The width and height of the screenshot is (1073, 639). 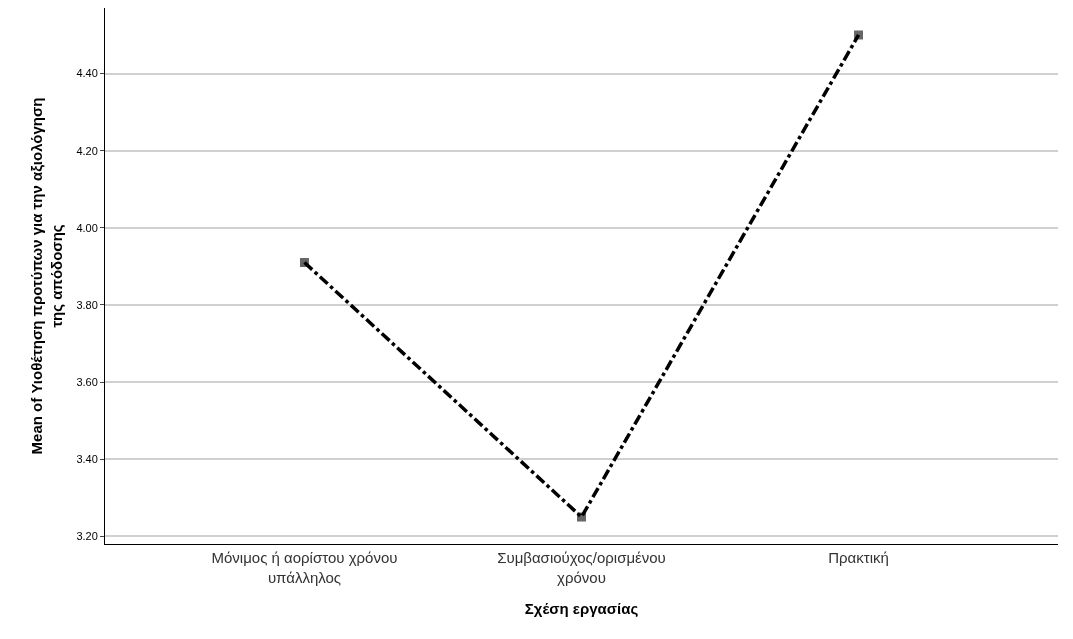 What do you see at coordinates (87, 459) in the screenshot?
I see `y-tick-label: 3.40` at bounding box center [87, 459].